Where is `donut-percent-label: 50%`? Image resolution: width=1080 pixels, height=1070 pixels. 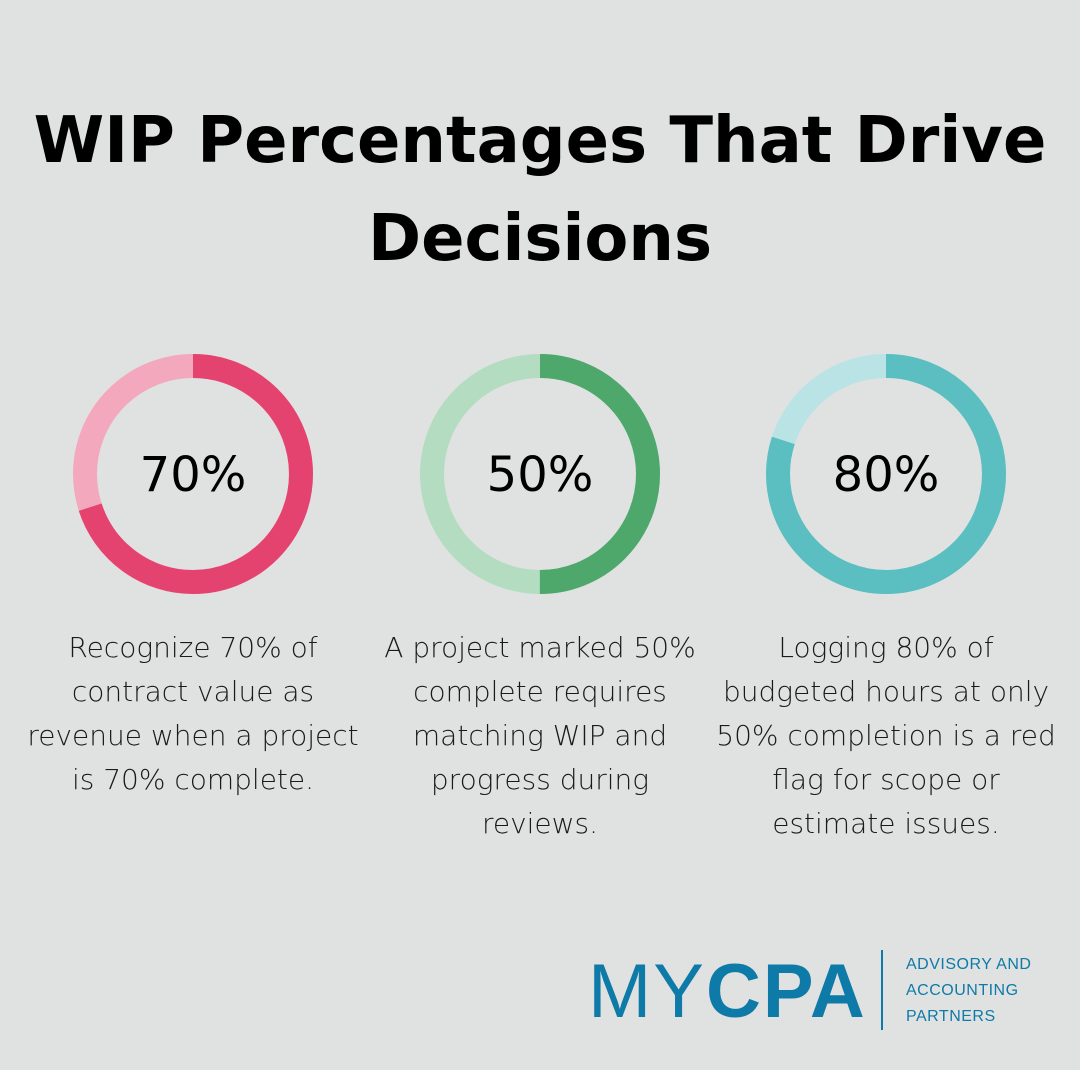
donut-percent-label: 50% is located at coordinates (540, 475).